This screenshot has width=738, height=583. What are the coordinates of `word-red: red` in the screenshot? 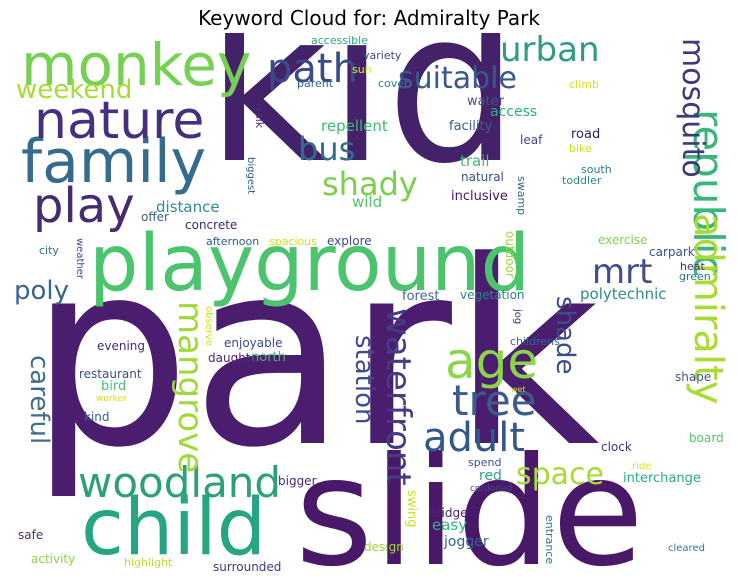 It's located at (490, 476).